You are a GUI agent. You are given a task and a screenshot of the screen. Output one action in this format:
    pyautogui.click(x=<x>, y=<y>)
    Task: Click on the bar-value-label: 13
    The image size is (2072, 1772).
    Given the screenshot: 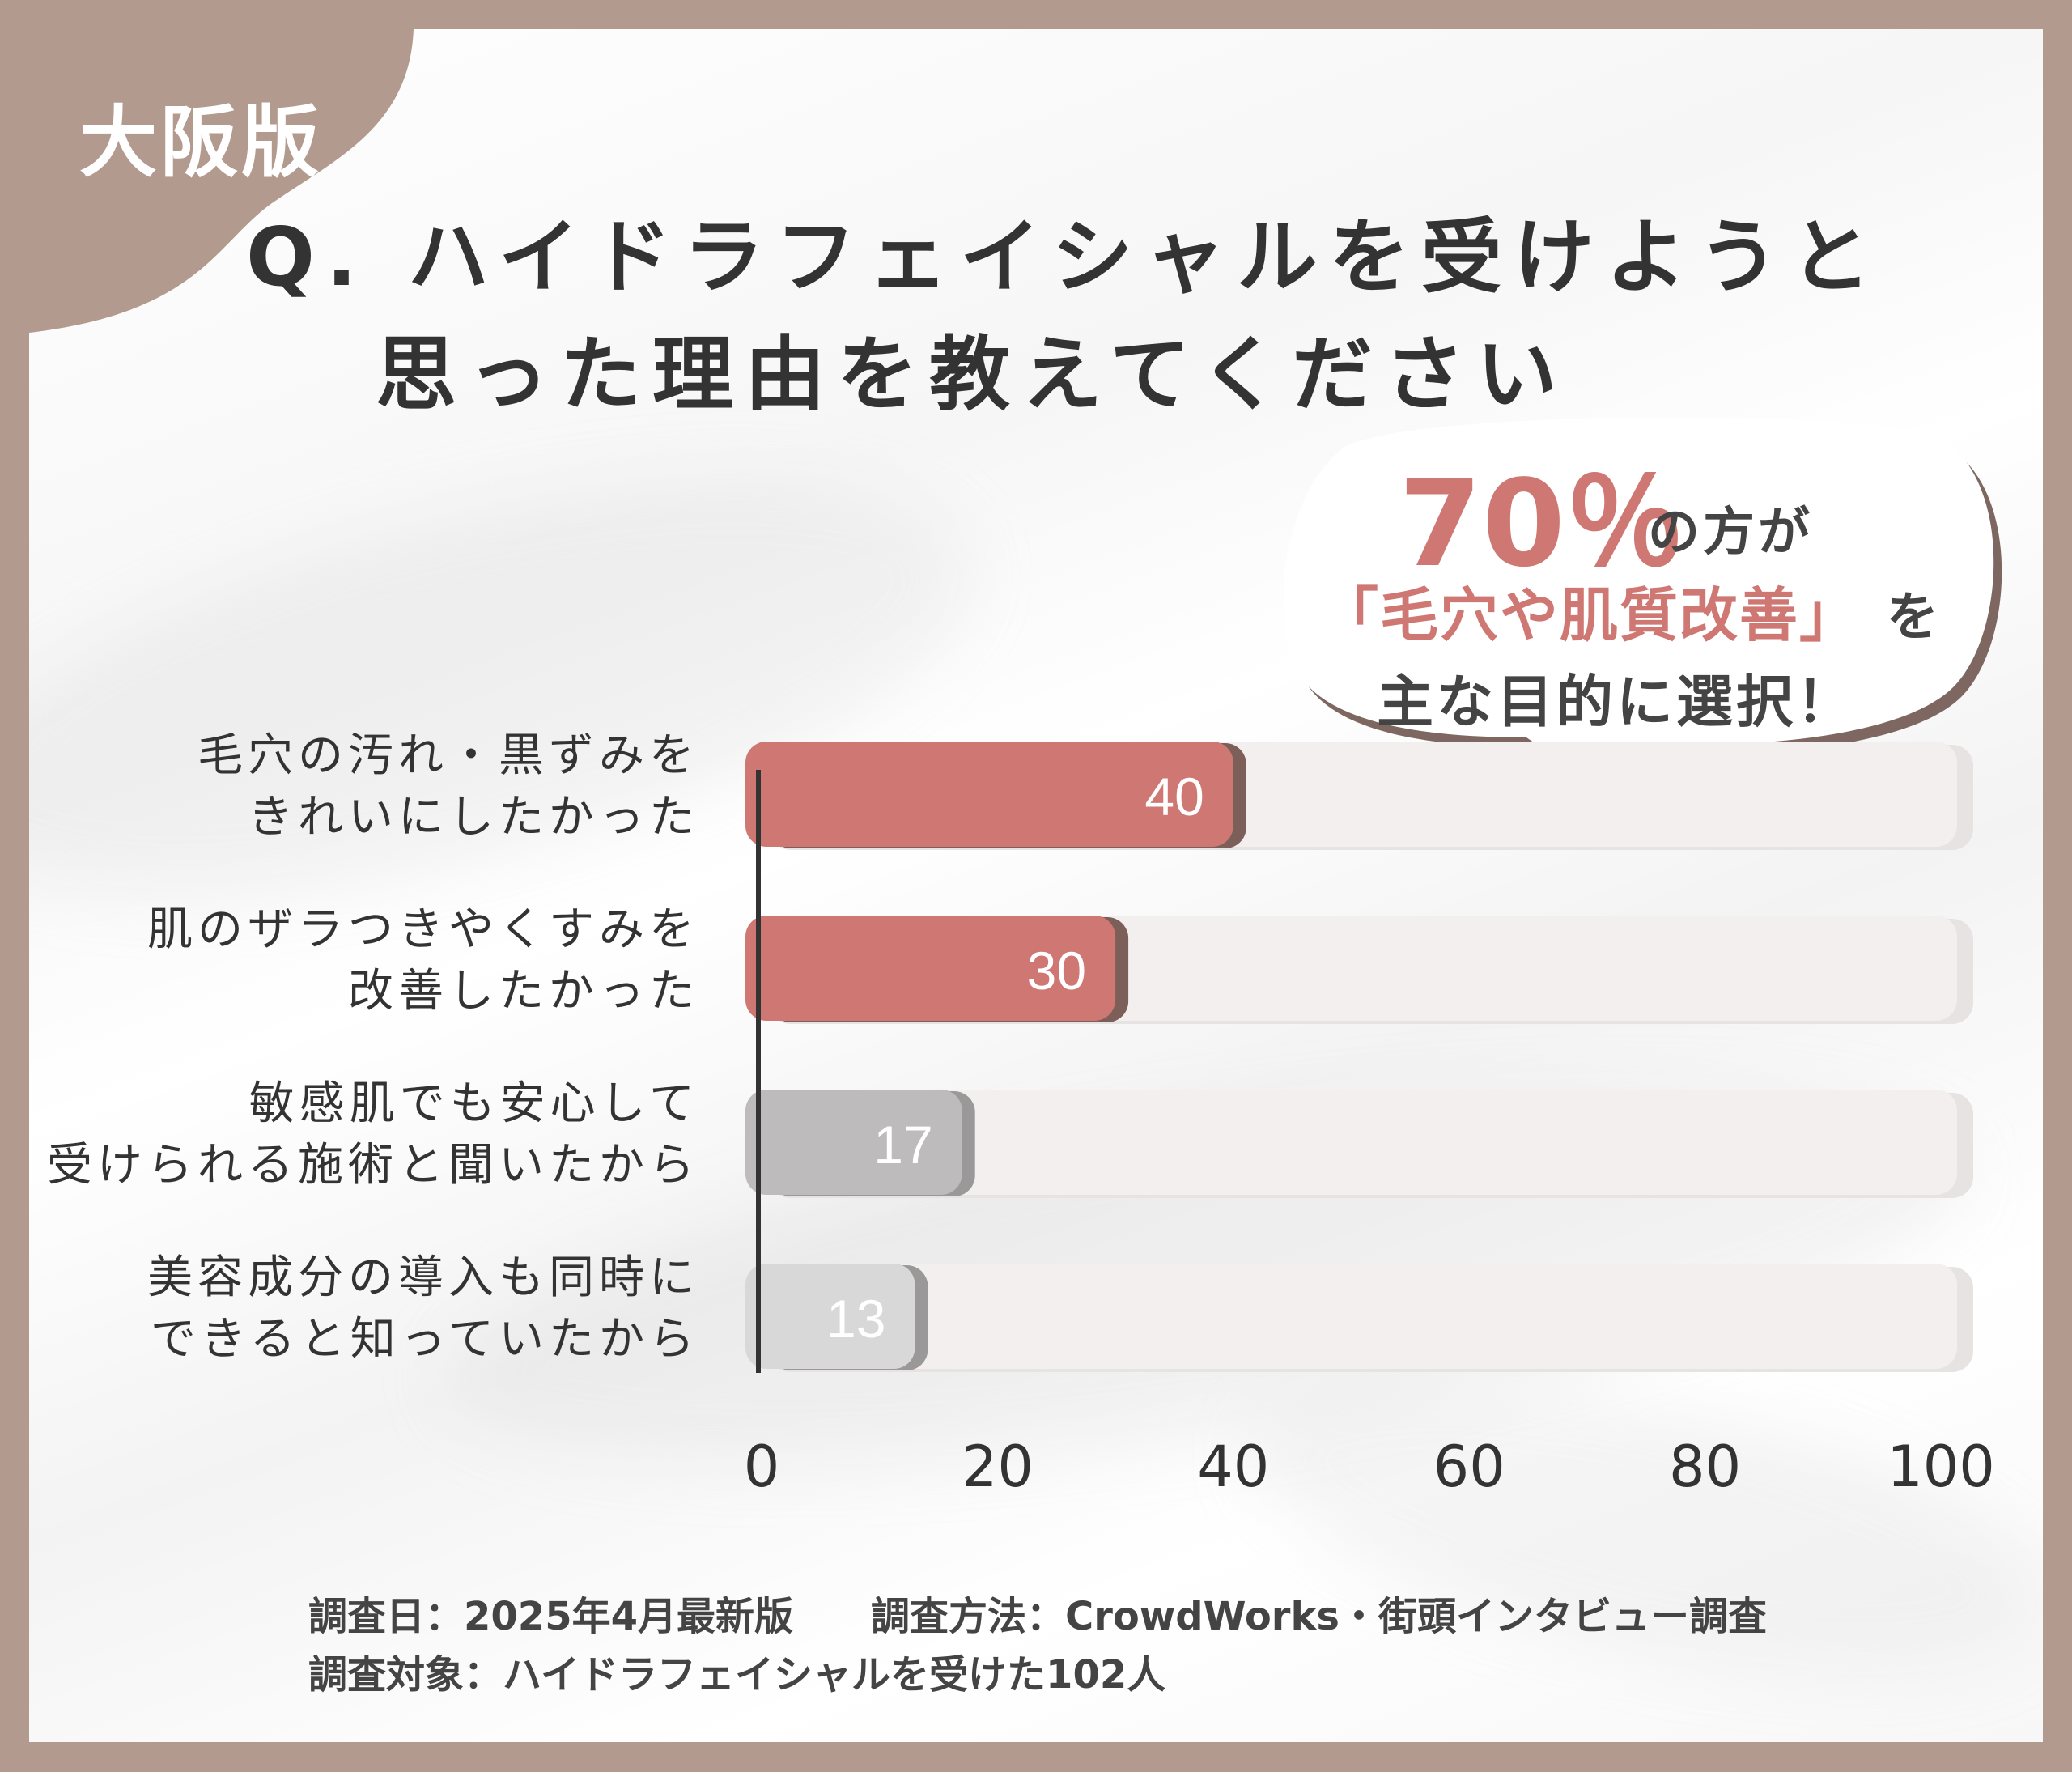 What is the action you would take?
    pyautogui.click(x=855, y=1319)
    